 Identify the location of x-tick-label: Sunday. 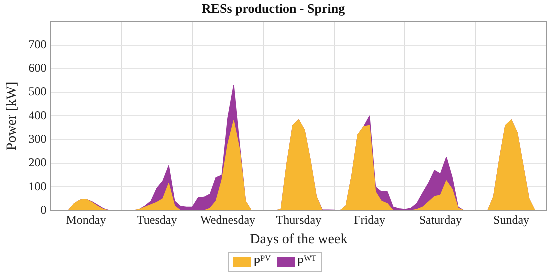
(512, 220).